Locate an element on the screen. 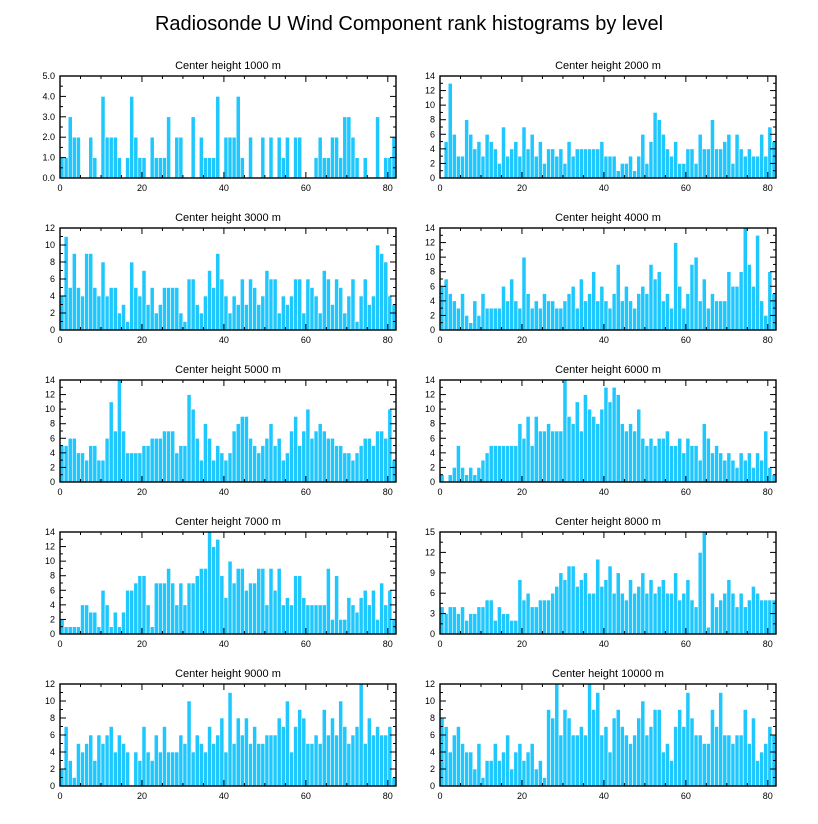 Image resolution: width=818 pixels, height=824 pixels. bars is located at coordinates (228, 283).